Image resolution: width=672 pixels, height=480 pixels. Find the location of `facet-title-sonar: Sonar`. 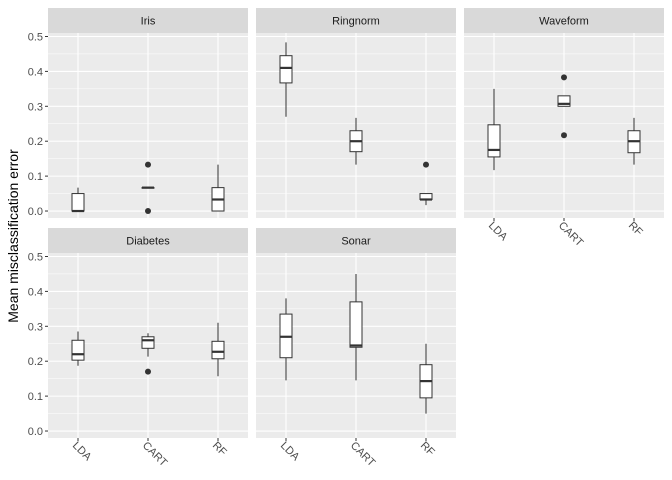

facet-title-sonar: Sonar is located at coordinates (356, 242).